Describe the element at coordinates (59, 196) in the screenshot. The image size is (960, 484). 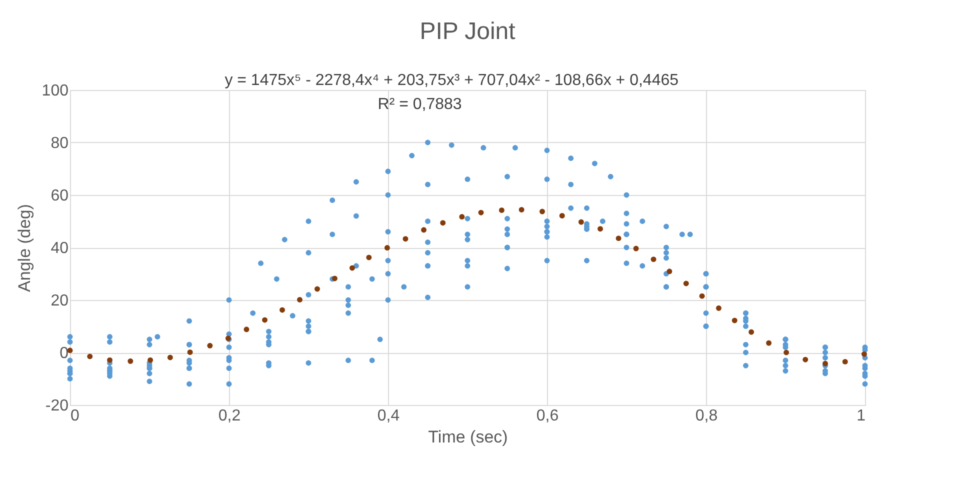
I see `y-tick-label: 60` at that location.